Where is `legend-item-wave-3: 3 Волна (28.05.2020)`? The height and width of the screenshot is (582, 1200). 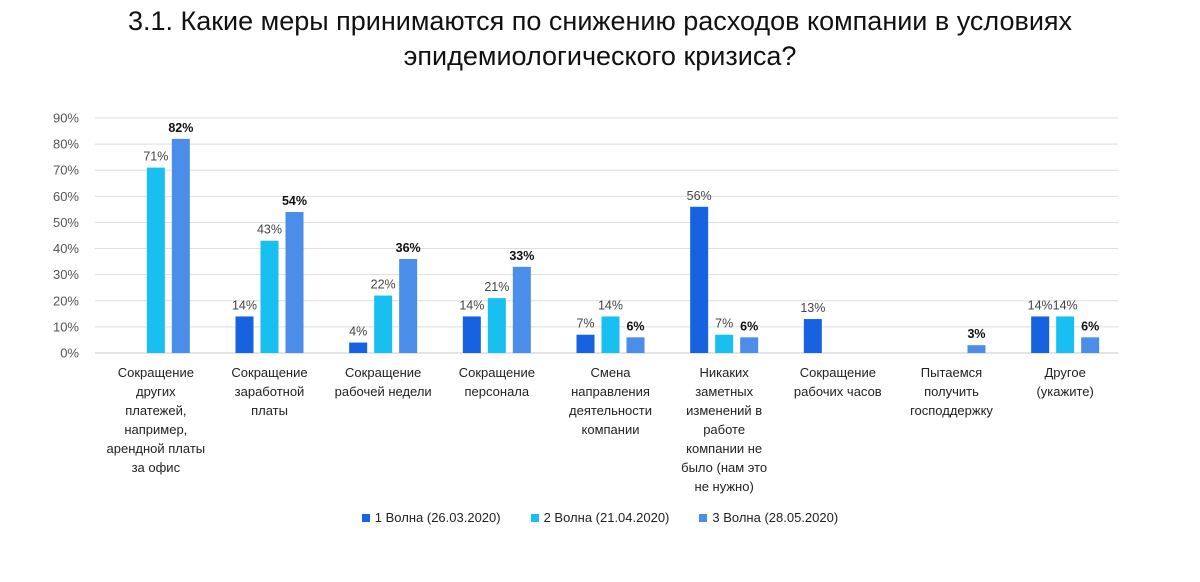 legend-item-wave-3: 3 Волна (28.05.2020) is located at coordinates (768, 517).